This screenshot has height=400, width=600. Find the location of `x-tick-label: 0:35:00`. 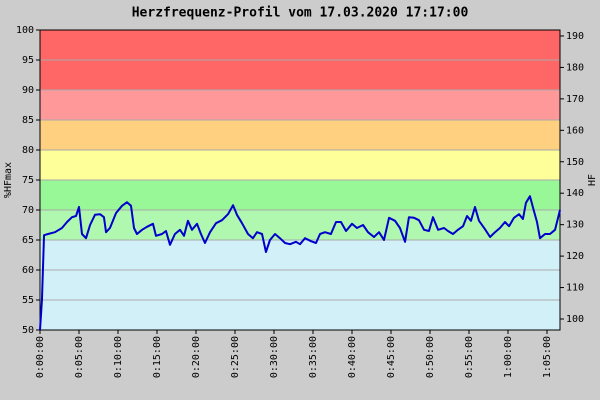

x-tick-label: 0:35:00 is located at coordinates (313, 357).